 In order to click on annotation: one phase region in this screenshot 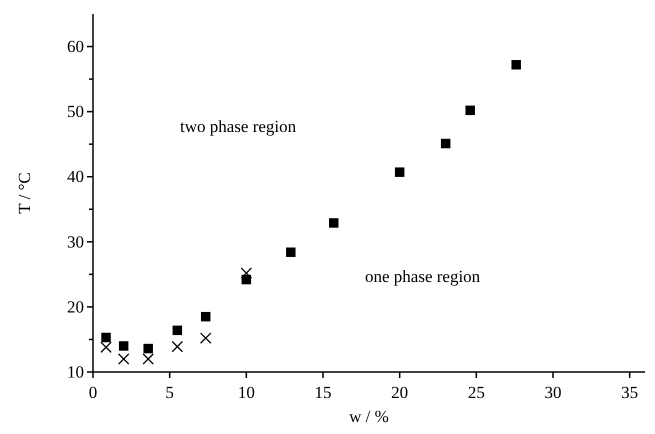, I will do `click(423, 276)`.